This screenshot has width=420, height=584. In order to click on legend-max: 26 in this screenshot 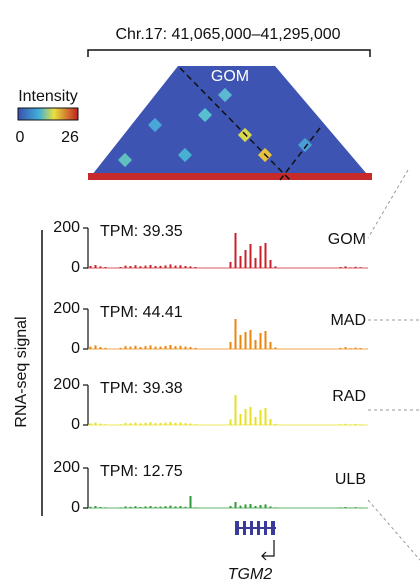, I will do `click(70, 137)`.